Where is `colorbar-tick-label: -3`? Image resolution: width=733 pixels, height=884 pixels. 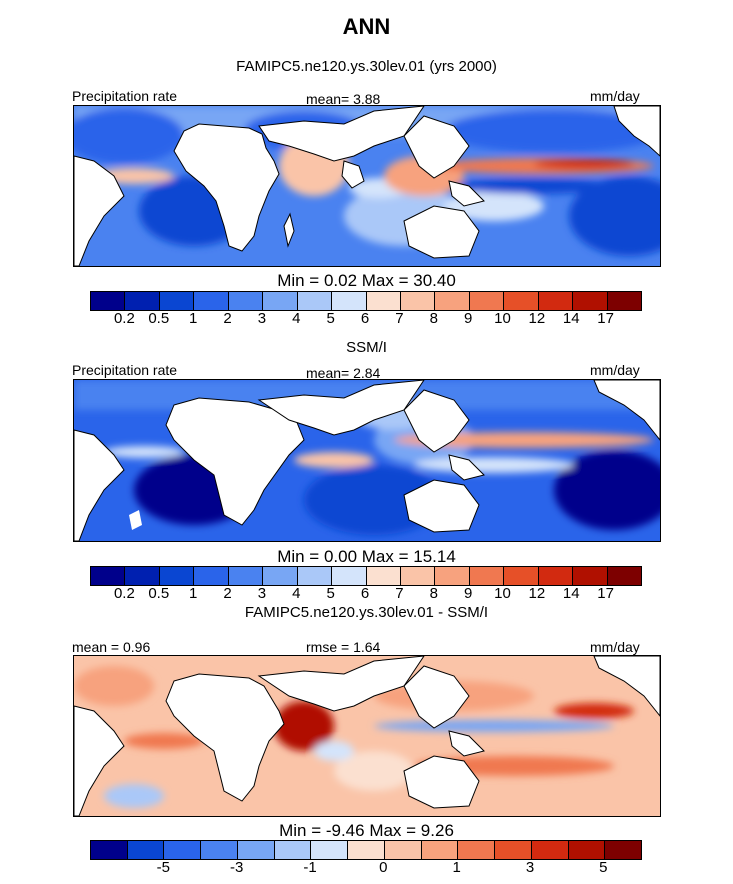
colorbar-tick-label: -3 is located at coordinates (236, 867).